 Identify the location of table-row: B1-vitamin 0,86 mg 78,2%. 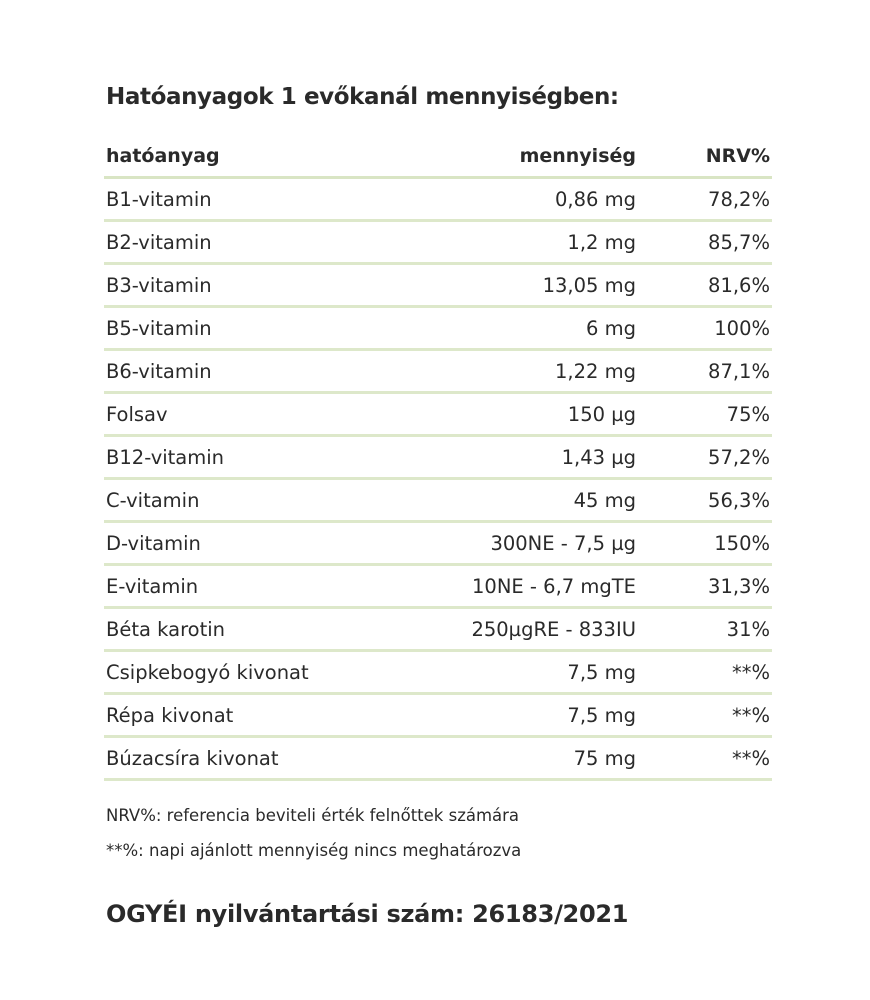
(438, 199).